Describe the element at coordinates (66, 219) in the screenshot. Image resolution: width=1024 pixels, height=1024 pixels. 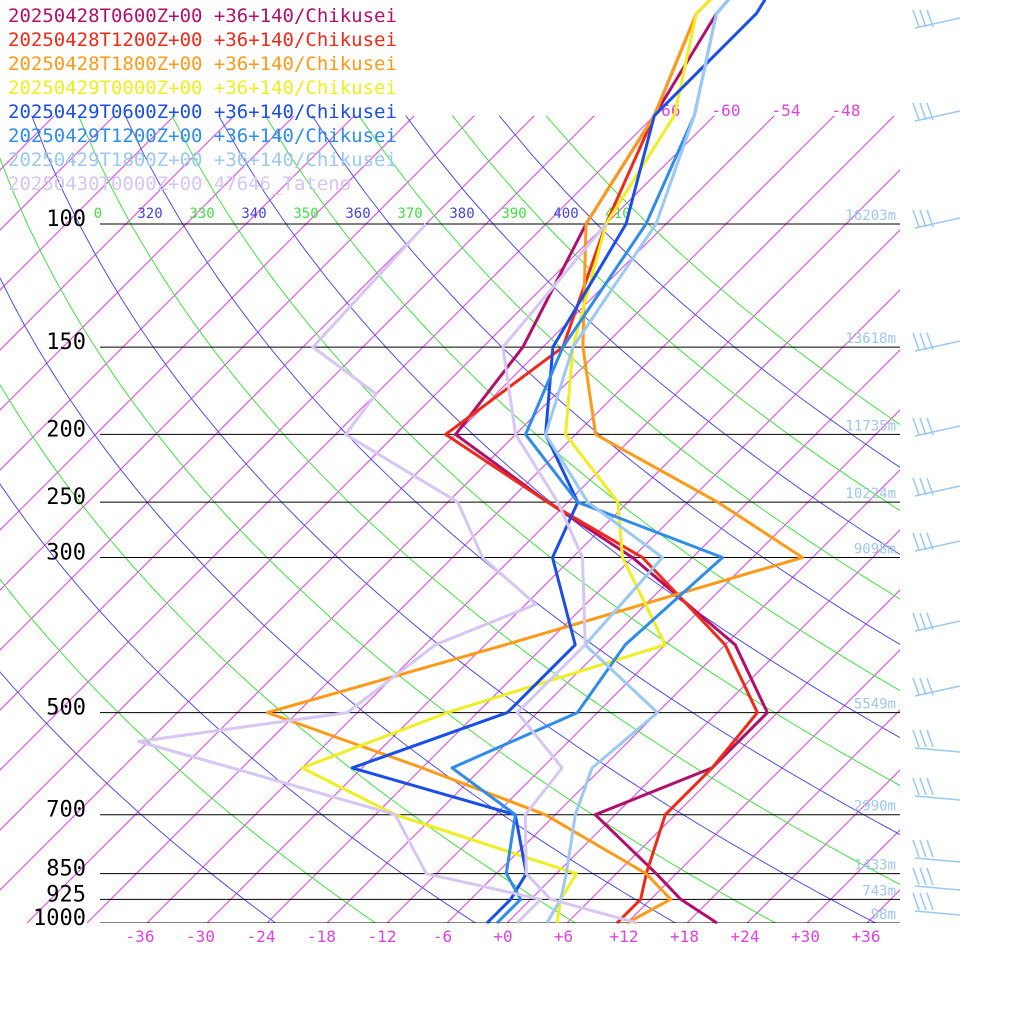
I see `pressure-label: 100` at that location.